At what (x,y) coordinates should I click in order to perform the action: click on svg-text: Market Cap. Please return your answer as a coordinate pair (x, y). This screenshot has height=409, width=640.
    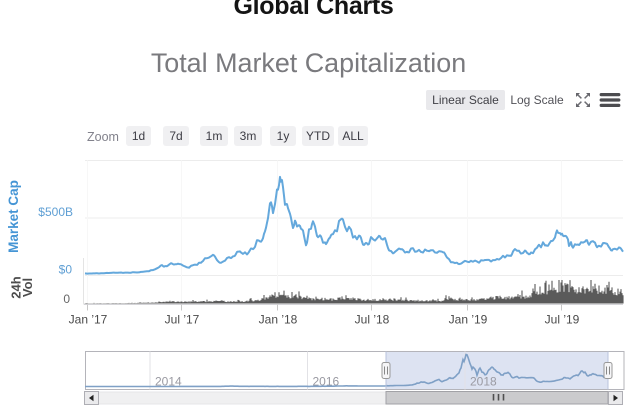
    Looking at the image, I should click on (13, 216).